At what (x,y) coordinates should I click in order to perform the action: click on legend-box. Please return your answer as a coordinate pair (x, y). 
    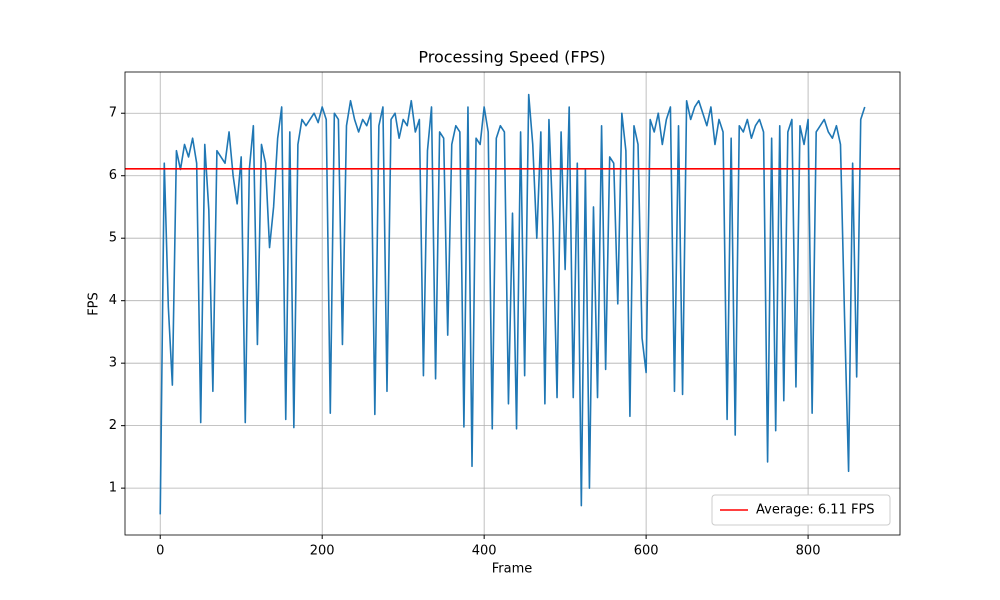
    Looking at the image, I should click on (801, 510).